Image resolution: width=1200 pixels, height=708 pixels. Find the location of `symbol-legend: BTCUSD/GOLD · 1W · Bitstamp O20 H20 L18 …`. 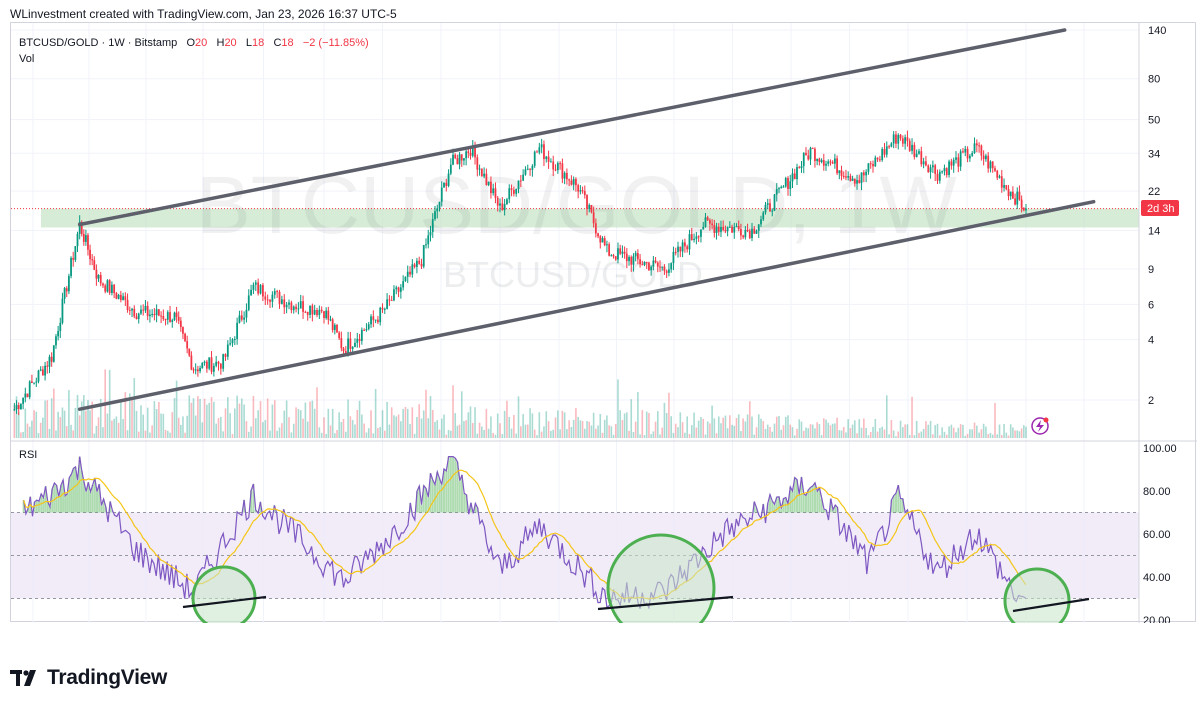

symbol-legend: BTCUSD/GOLD · 1W · Bitstamp O20 H20 L18 … is located at coordinates (194, 43).